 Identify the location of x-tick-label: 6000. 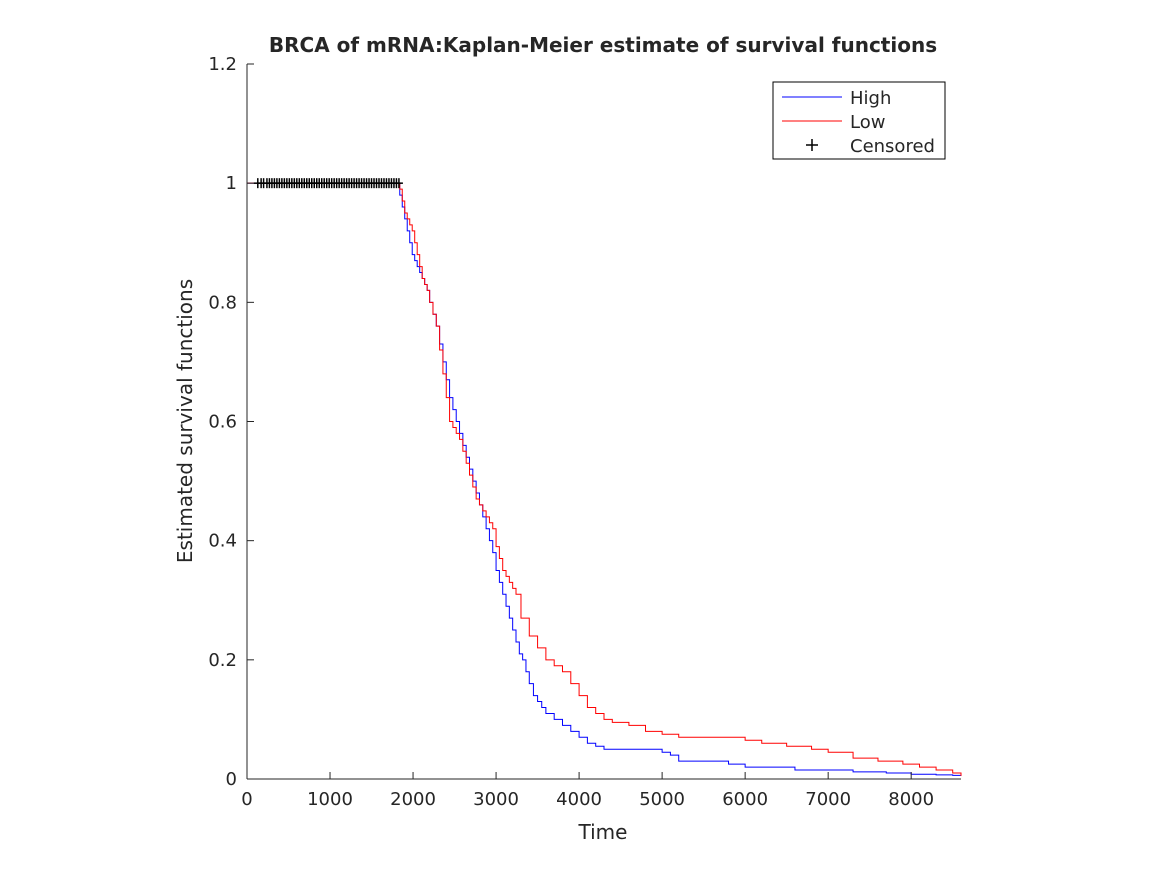
(745, 799).